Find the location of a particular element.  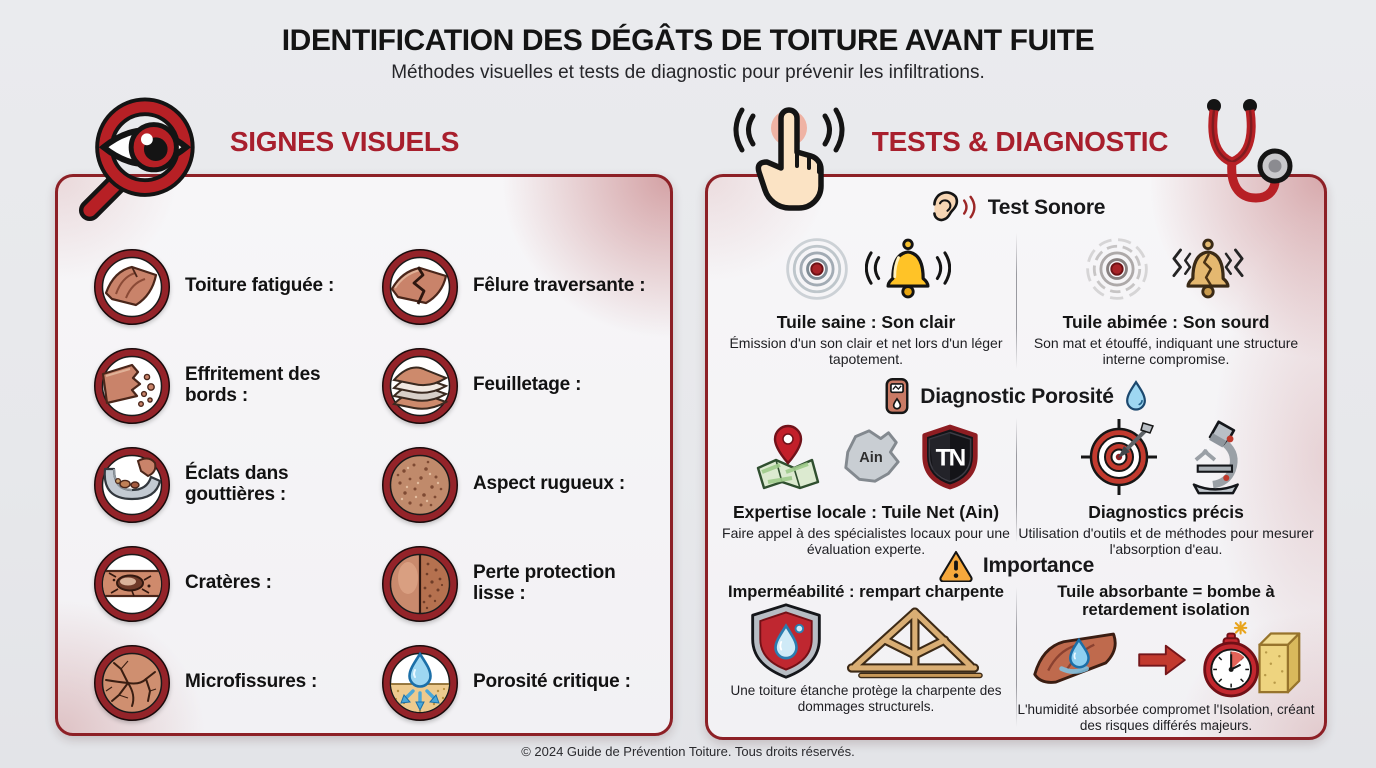

crumbling-edges-icon is located at coordinates (132, 386).